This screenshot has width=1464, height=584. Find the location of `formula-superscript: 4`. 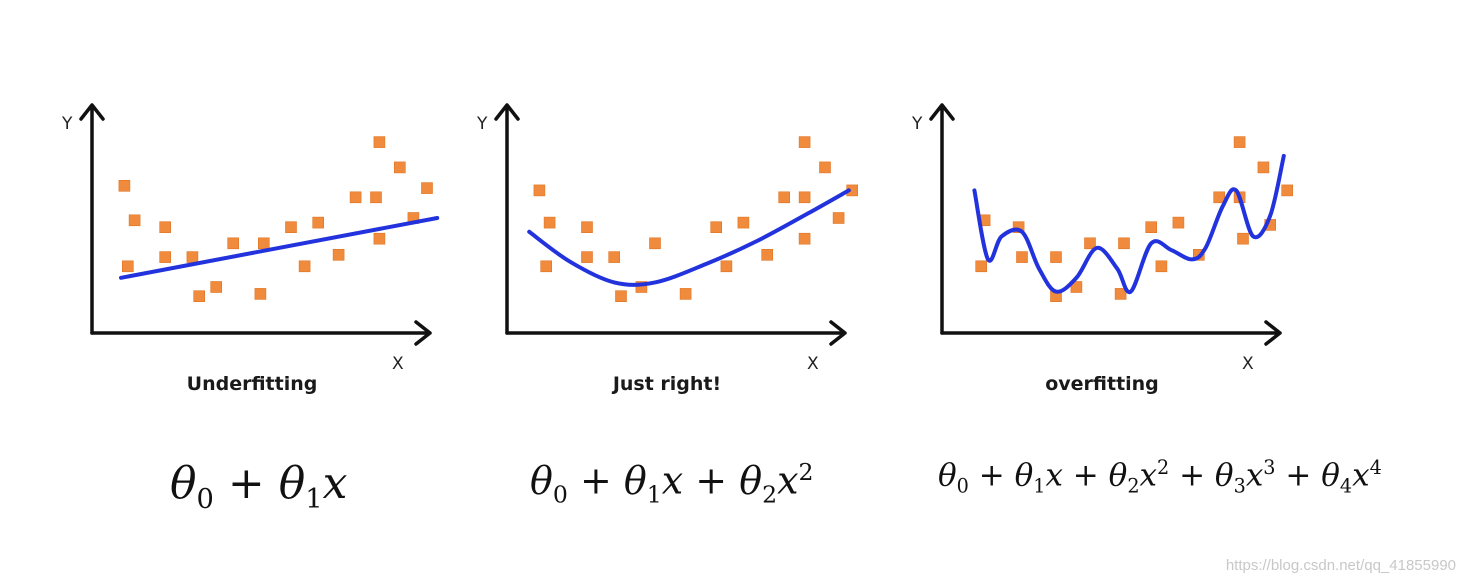

formula-superscript: 4 is located at coordinates (1375, 467).